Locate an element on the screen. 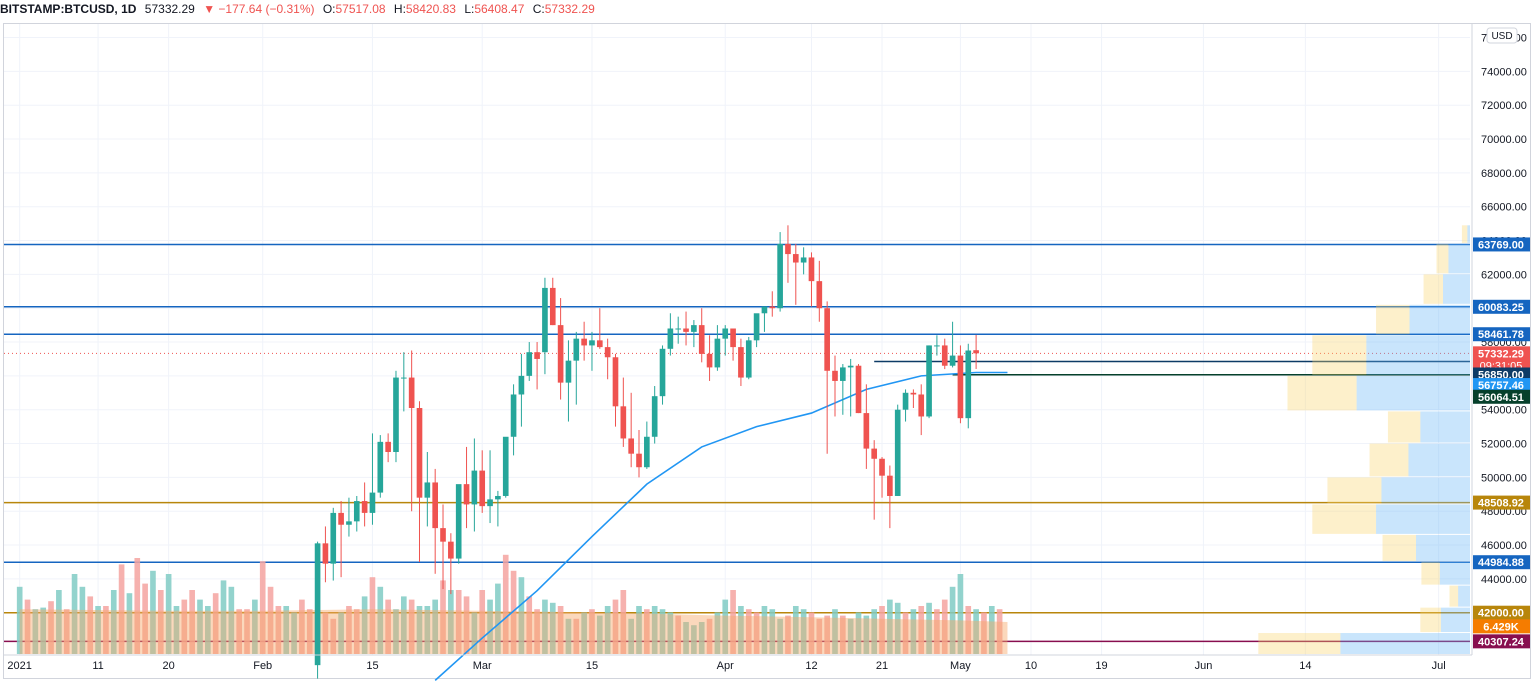  low-value: 56408.47 is located at coordinates (499, 9).